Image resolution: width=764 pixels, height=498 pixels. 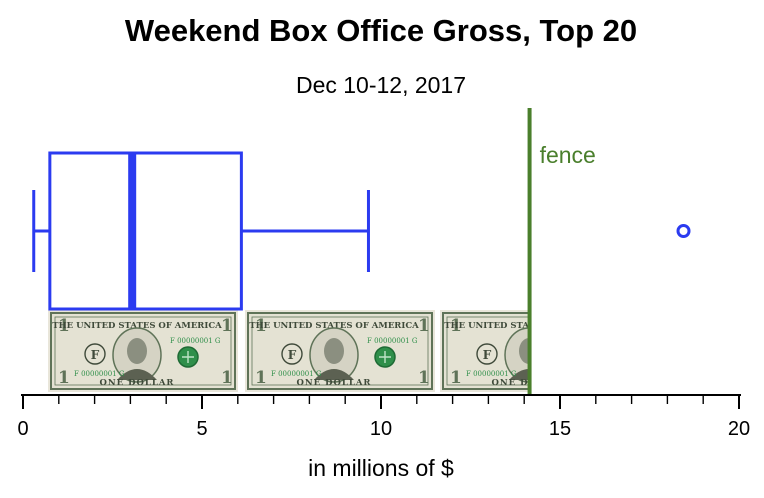 I want to click on x-axis: 0 5 10 15 20, so click(x=383, y=417).